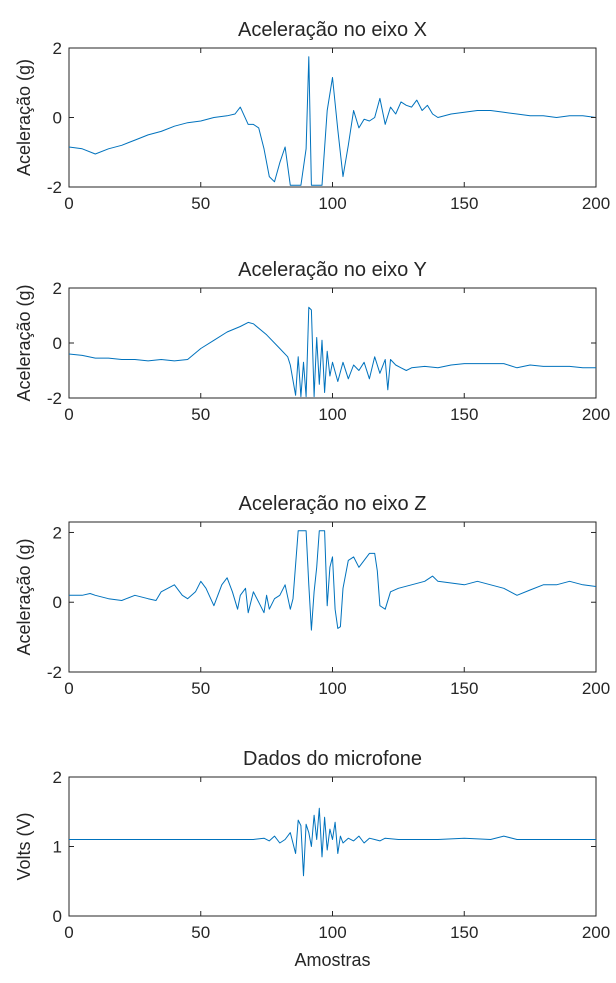  I want to click on y-tick-label: 1, so click(57, 847).